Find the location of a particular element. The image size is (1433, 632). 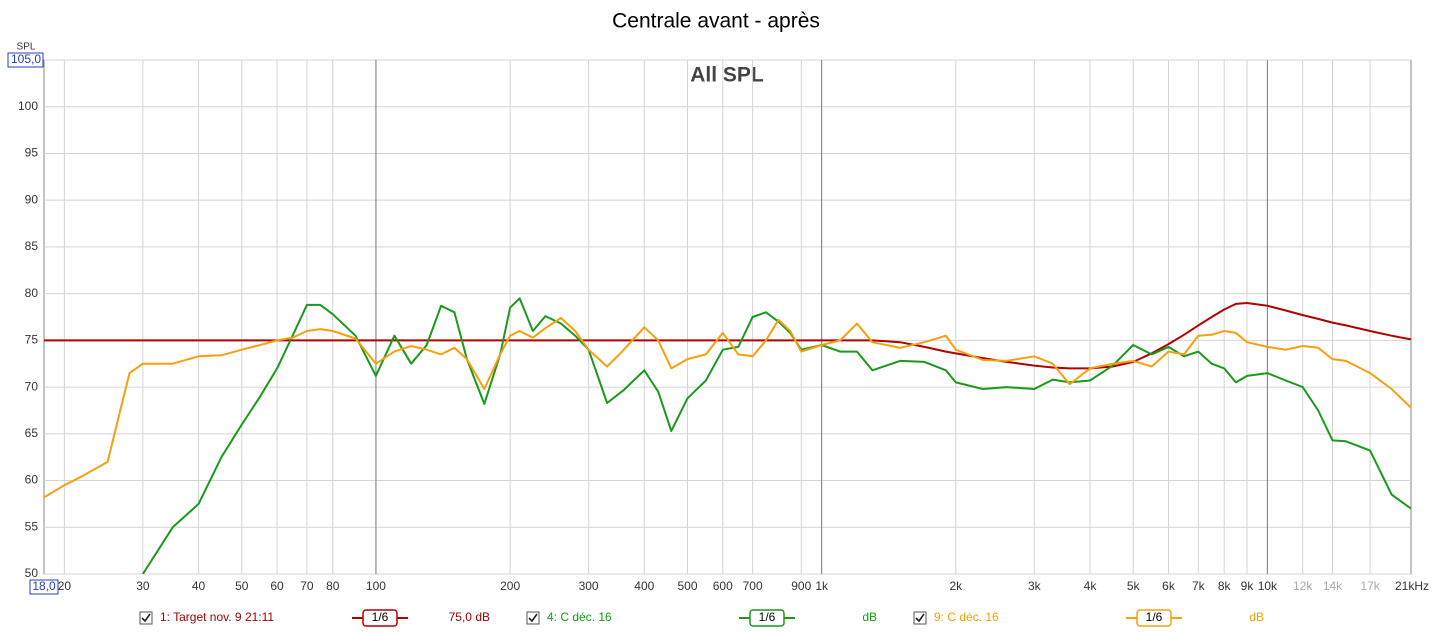

x-tick-label: 8k is located at coordinates (1225, 586).